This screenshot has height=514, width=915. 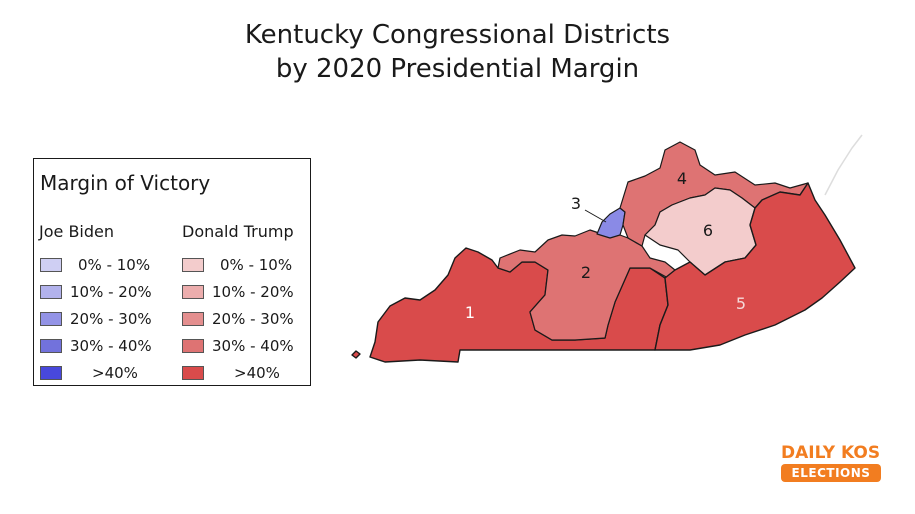 What do you see at coordinates (457, 35) in the screenshot?
I see `map-title-line-1: Kentucky Congressional Districts` at bounding box center [457, 35].